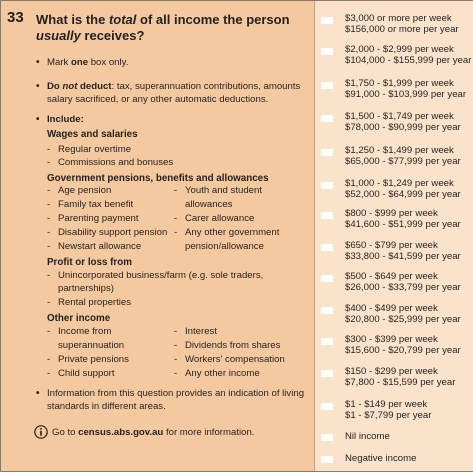  What do you see at coordinates (391, 276) in the screenshot?
I see `option-label: $500 - $649 per week` at bounding box center [391, 276].